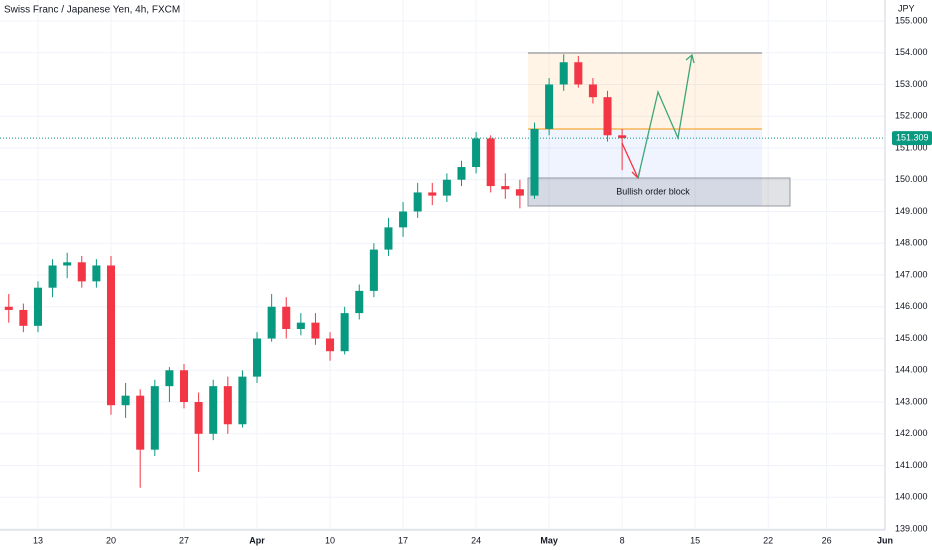 This screenshot has height=550, width=932. I want to click on y-tick-label: 151.000, so click(911, 147).